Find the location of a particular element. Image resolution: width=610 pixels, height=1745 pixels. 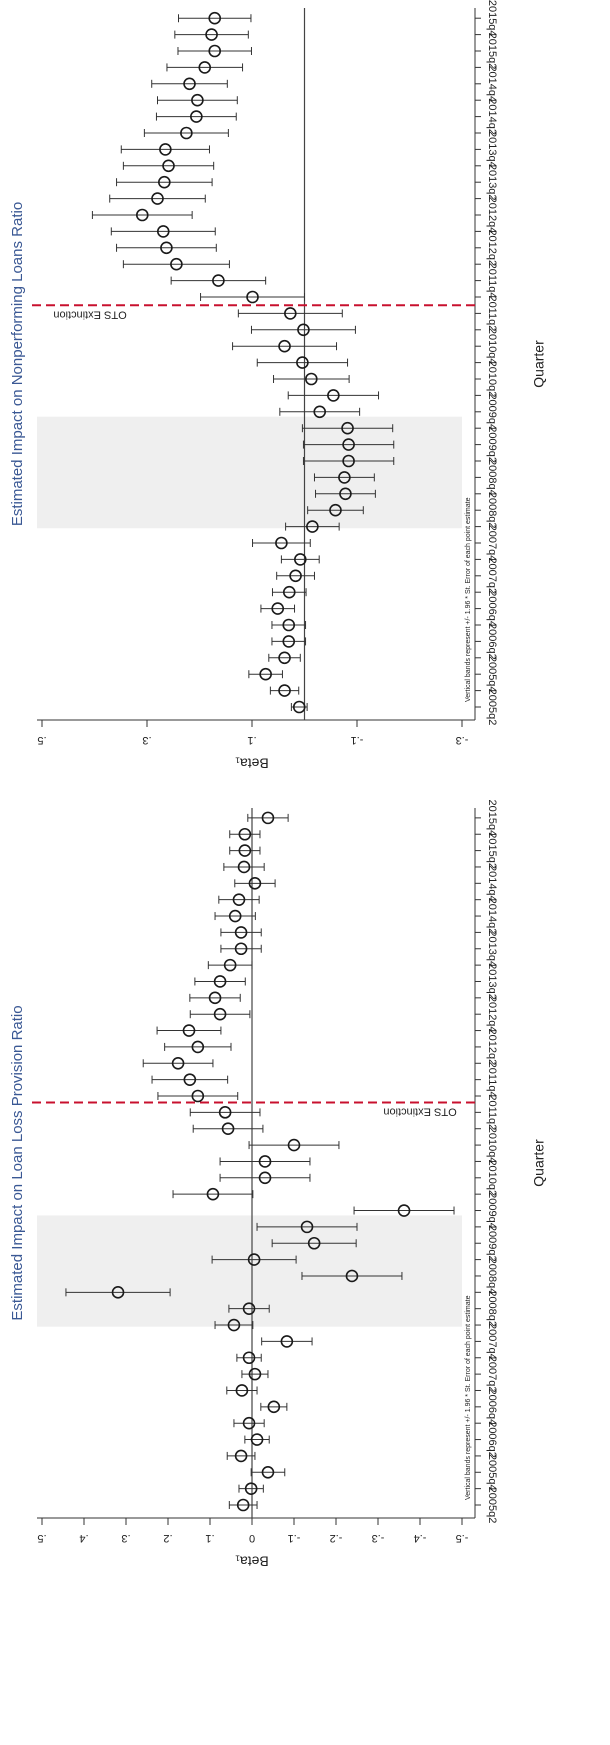

x-tick-label: 2008q4 is located at coordinates (492, 1276).